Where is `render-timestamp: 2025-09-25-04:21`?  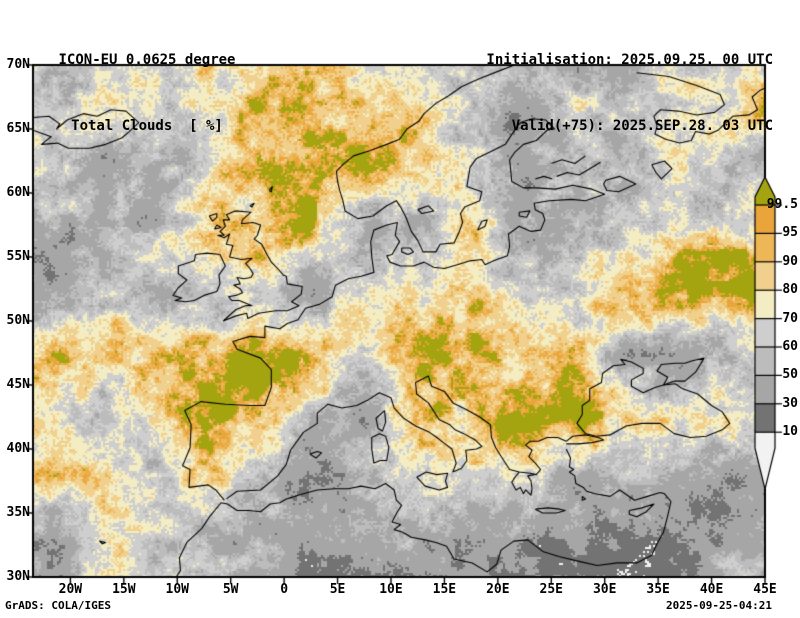 render-timestamp: 2025-09-25-04:21 is located at coordinates (719, 605).